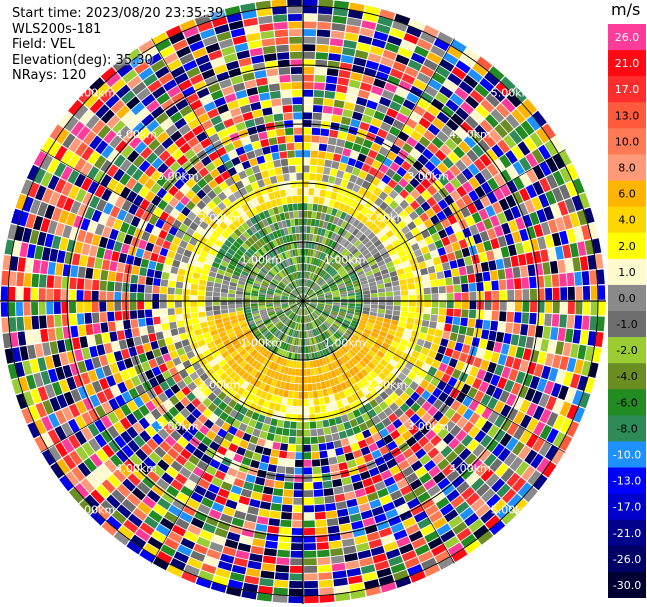 The image size is (647, 607). What do you see at coordinates (627, 585) in the screenshot?
I see `colorbar-tick-label: -30.0` at bounding box center [627, 585].